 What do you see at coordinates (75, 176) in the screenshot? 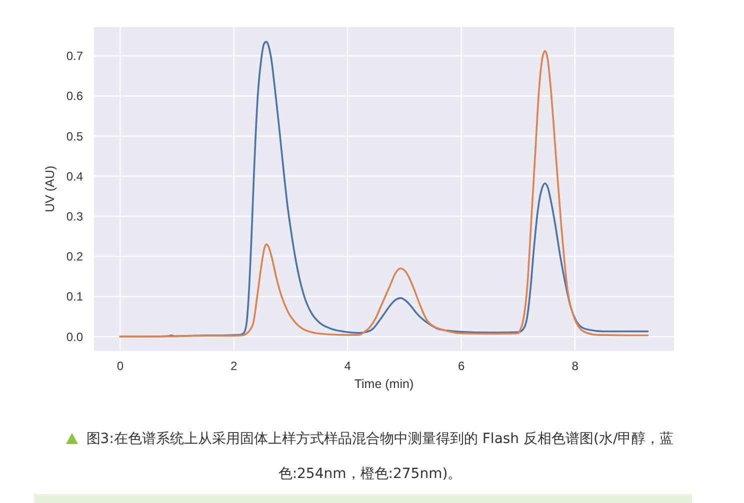
I see `y-tick-label: 0.4` at bounding box center [75, 176].